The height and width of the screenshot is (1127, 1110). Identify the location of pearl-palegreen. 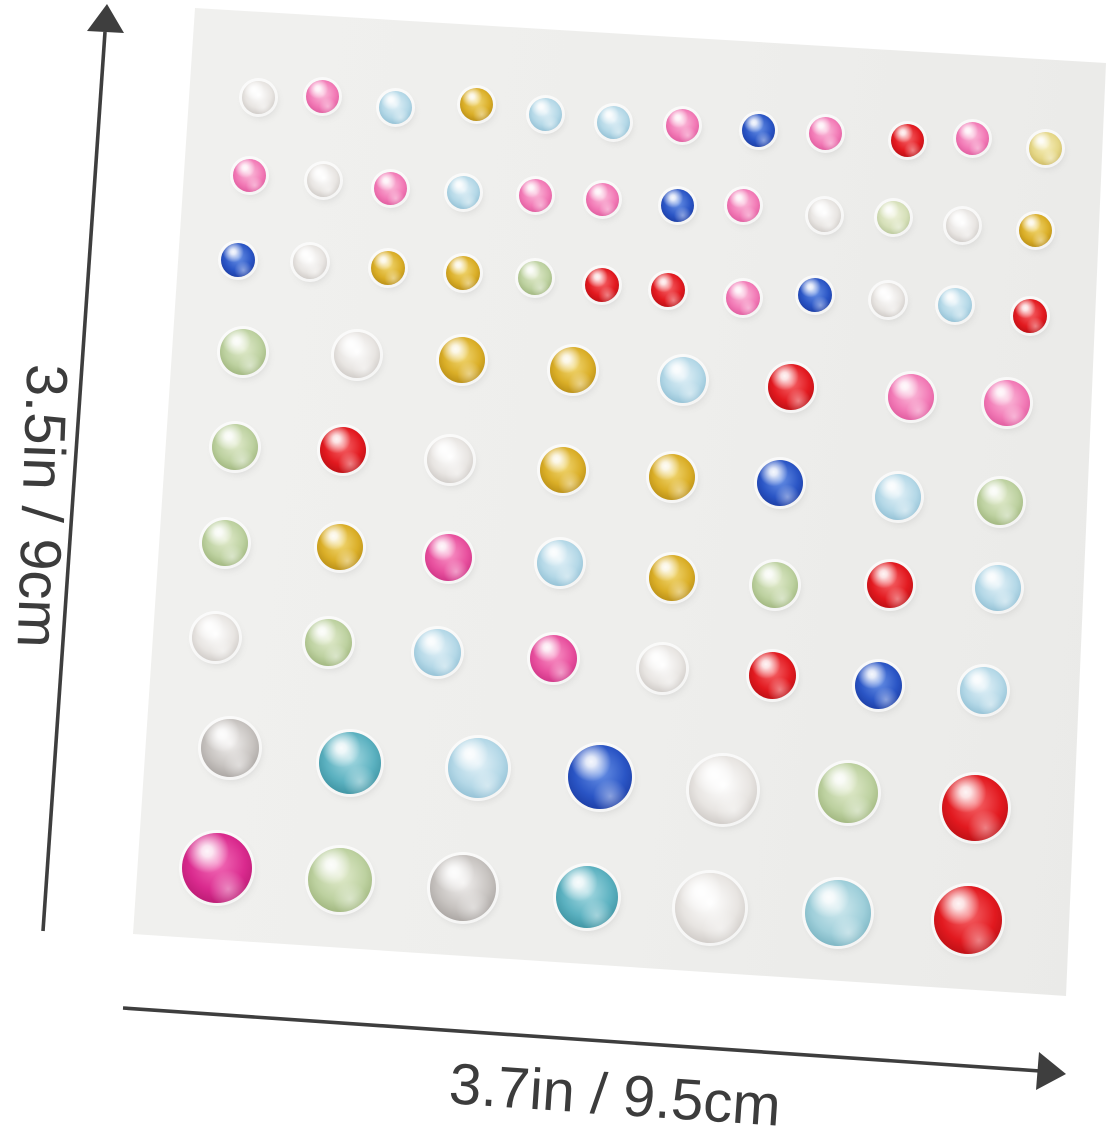
(893, 217).